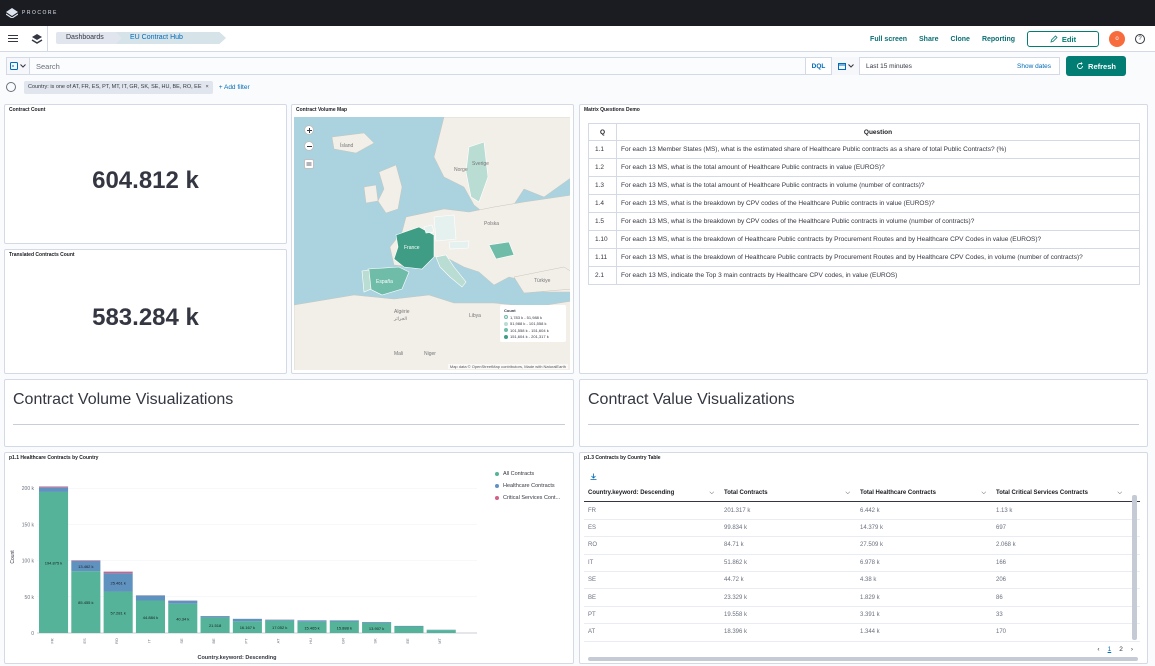  I want to click on section-heading: Contract Value Visualizations, so click(691, 399).